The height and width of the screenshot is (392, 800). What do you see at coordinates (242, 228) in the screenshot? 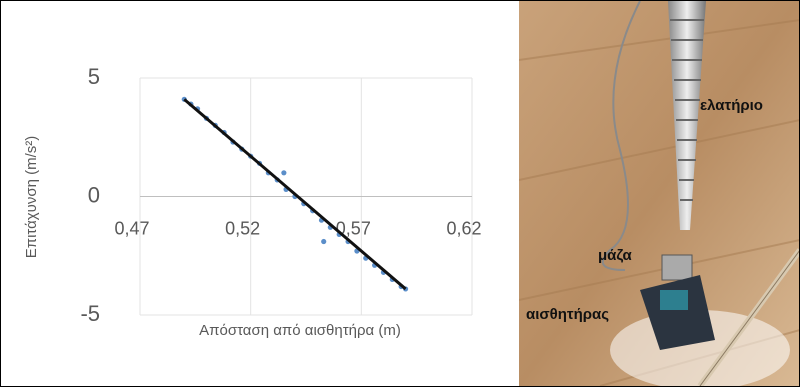
I see `x-tick-label: 0,52` at bounding box center [242, 228].